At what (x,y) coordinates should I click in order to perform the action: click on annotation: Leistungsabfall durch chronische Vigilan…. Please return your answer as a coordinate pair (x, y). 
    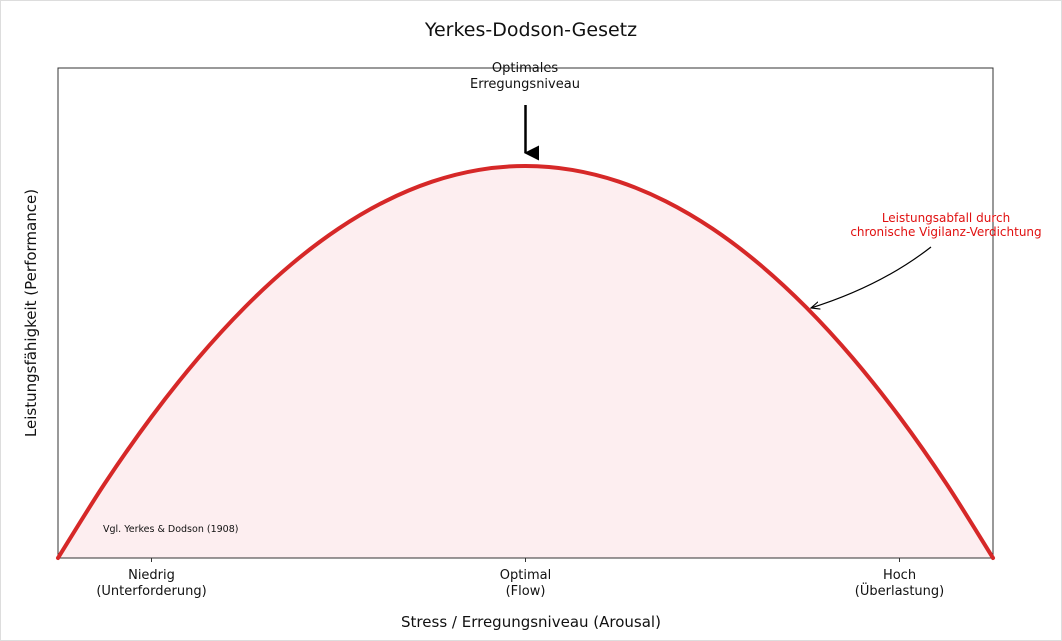
    Looking at the image, I should click on (946, 225).